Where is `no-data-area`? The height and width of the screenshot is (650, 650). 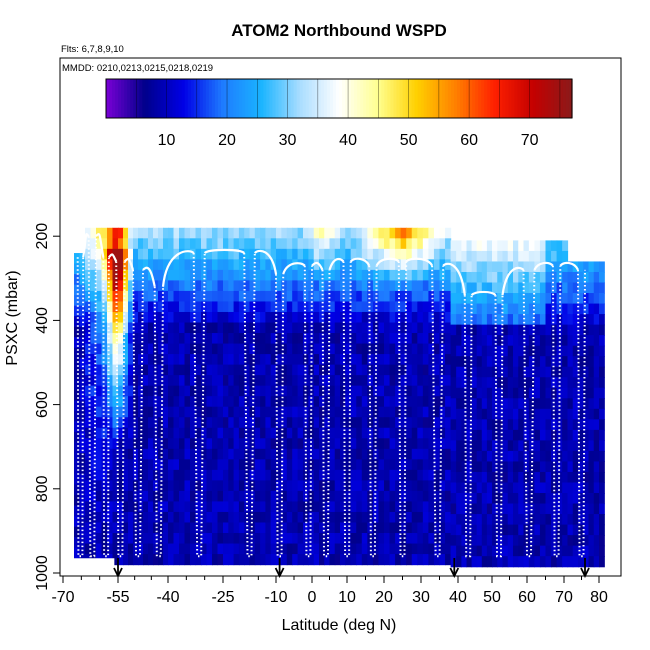 no-data-area is located at coordinates (87, 567).